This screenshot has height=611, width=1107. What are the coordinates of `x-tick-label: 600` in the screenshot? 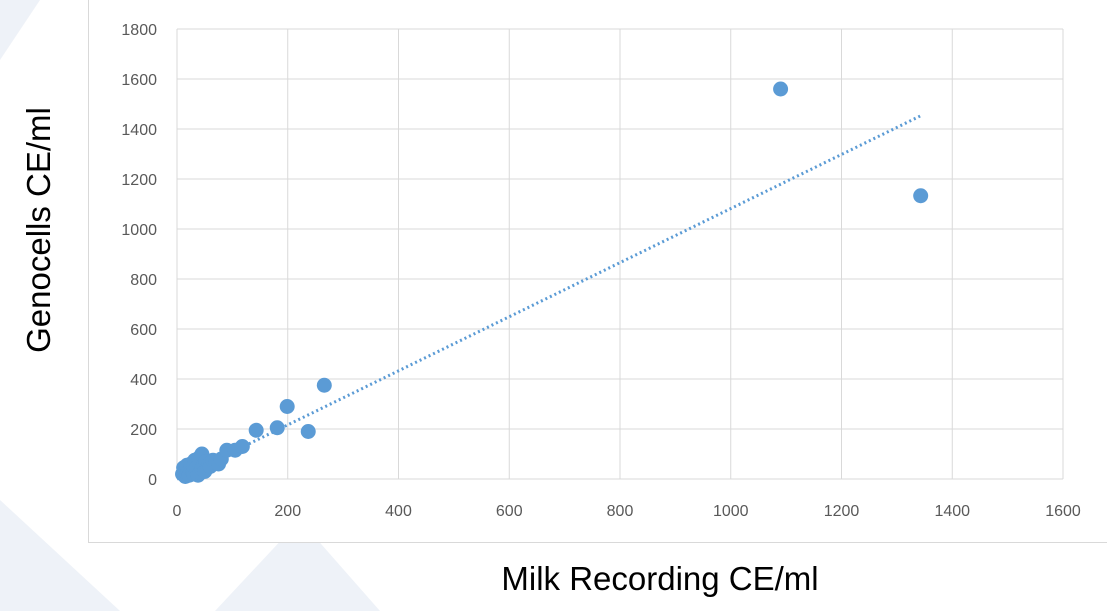 It's located at (509, 511).